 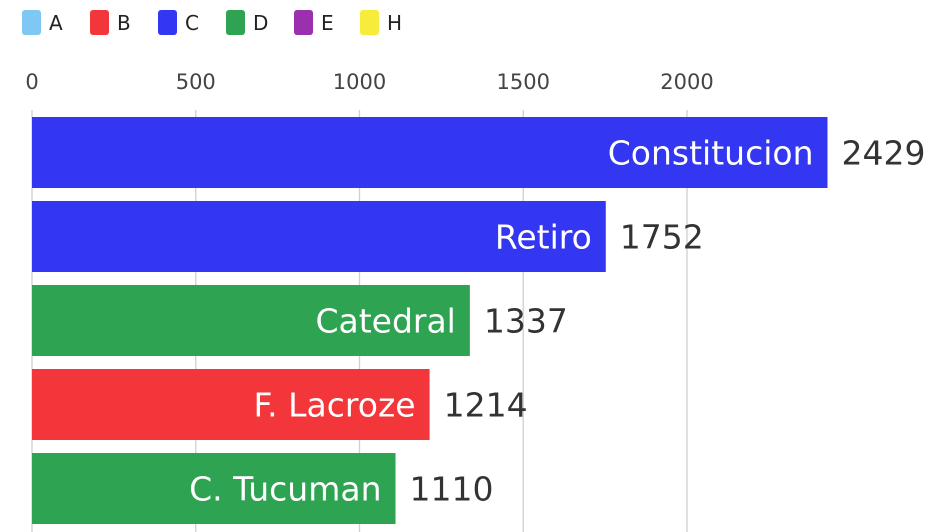 I want to click on legend-label-d: D, so click(x=260, y=23).